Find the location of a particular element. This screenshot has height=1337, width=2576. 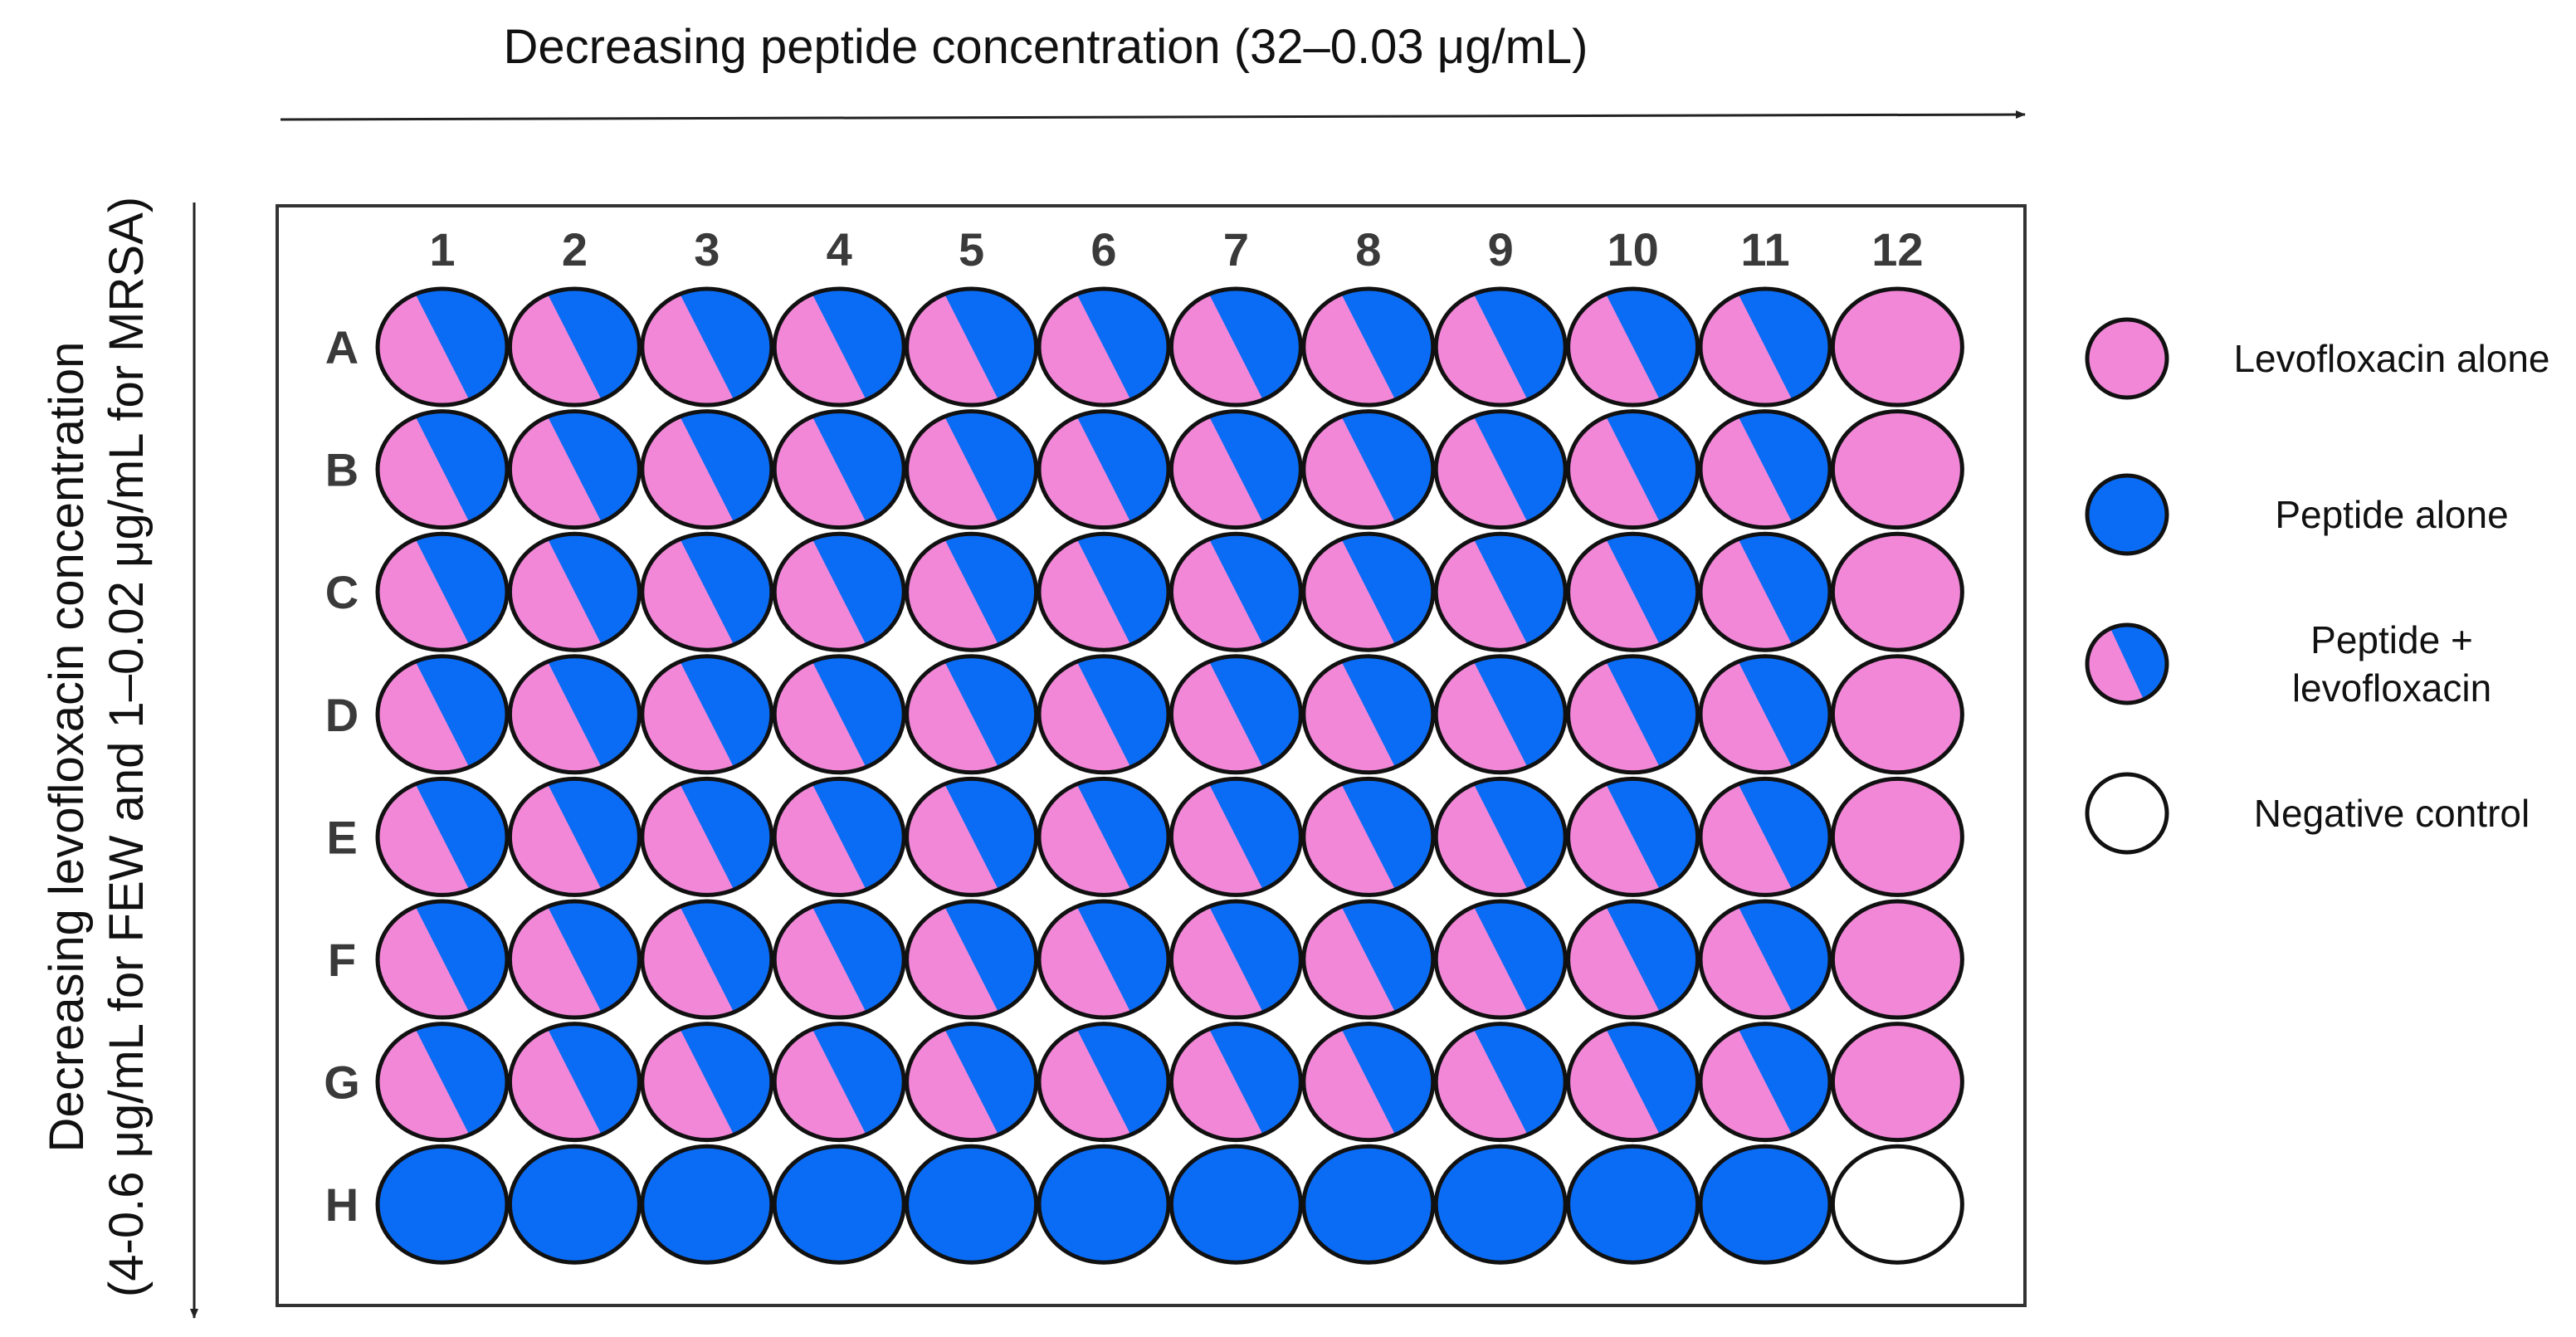

well-D2-combo is located at coordinates (574, 714).